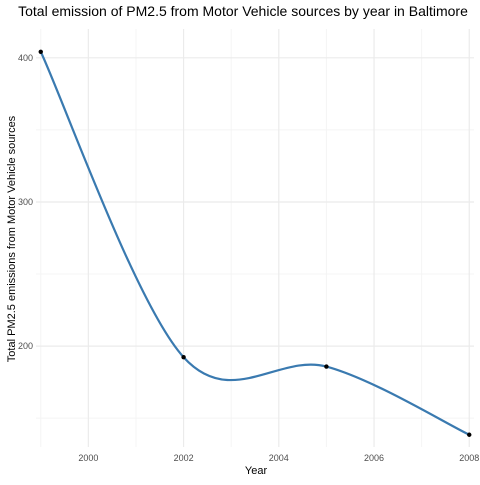 This screenshot has width=480, height=485. What do you see at coordinates (184, 458) in the screenshot?
I see `x-tick-label: 2002` at bounding box center [184, 458].